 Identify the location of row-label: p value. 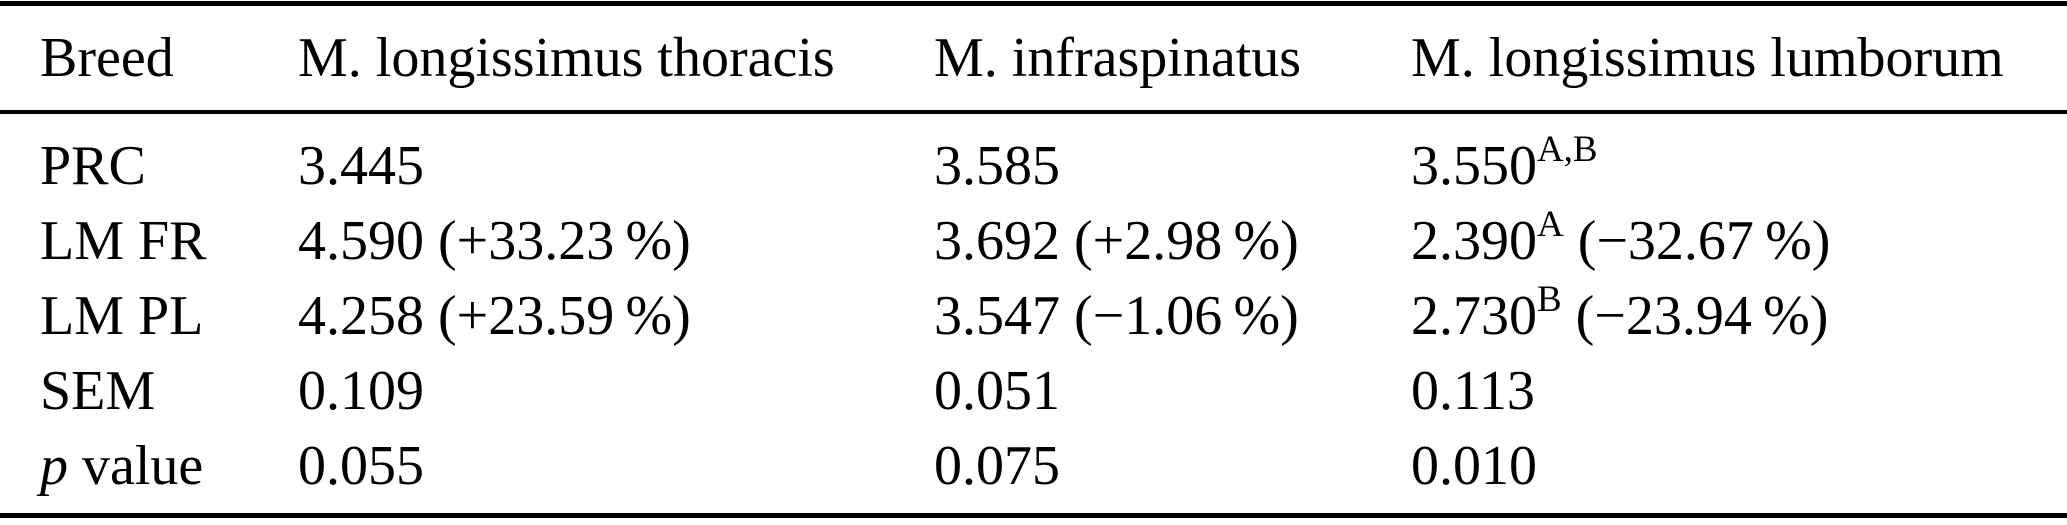
(169, 466).